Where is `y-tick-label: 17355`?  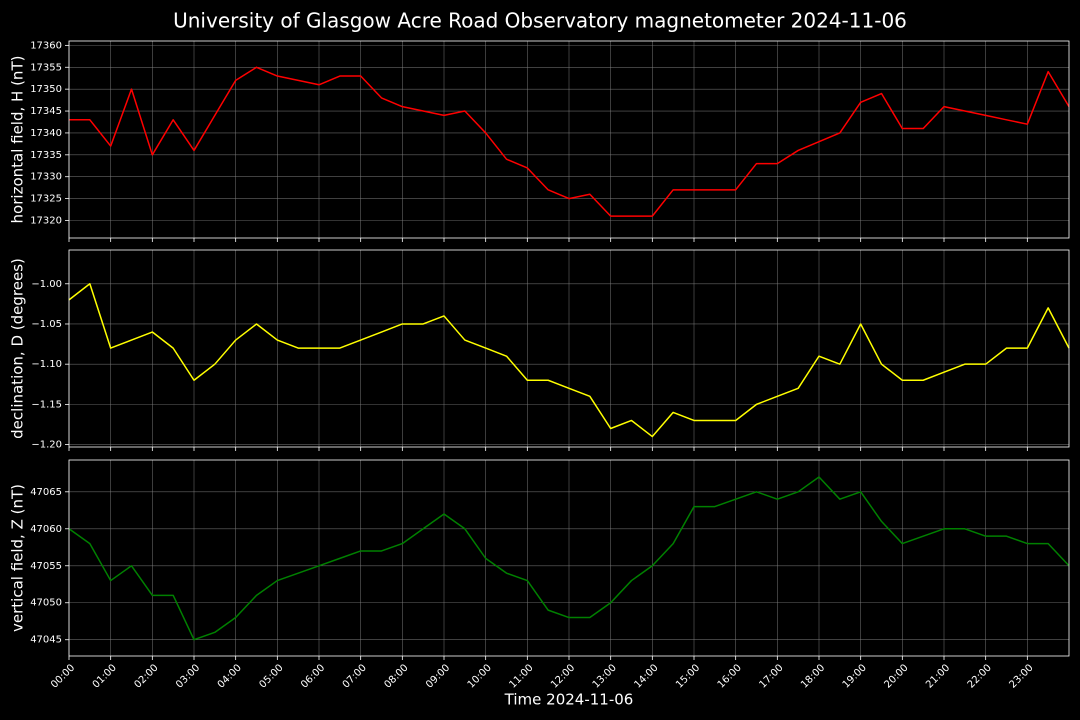 y-tick-label: 17355 is located at coordinates (46, 67).